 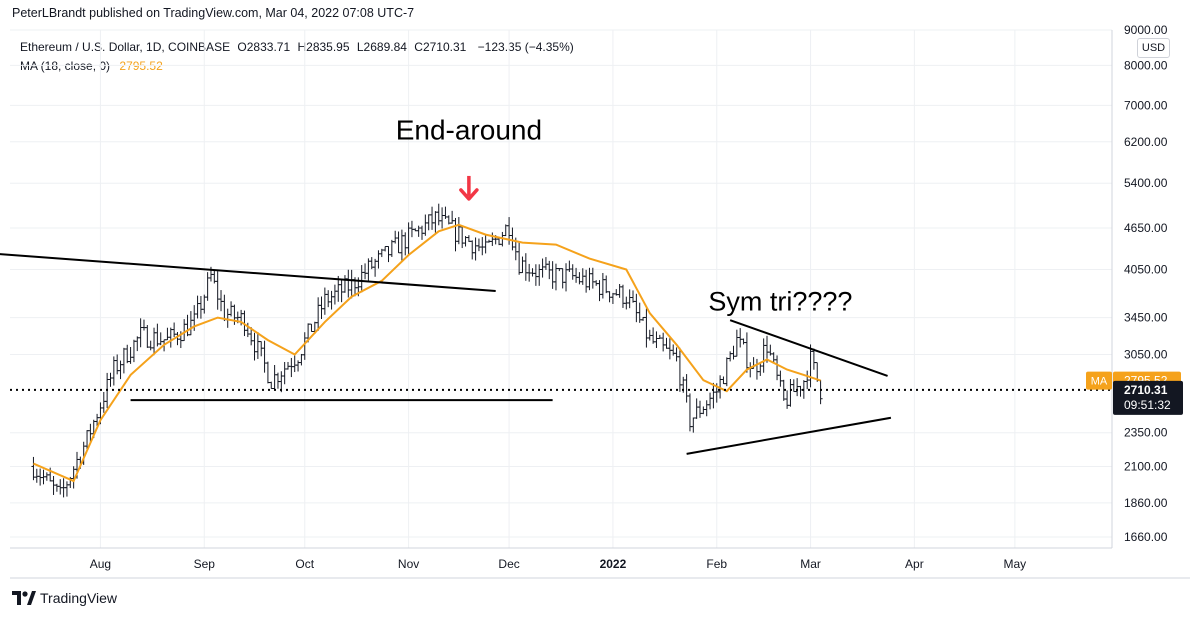 What do you see at coordinates (1015, 564) in the screenshot?
I see `x-tick-label: May` at bounding box center [1015, 564].